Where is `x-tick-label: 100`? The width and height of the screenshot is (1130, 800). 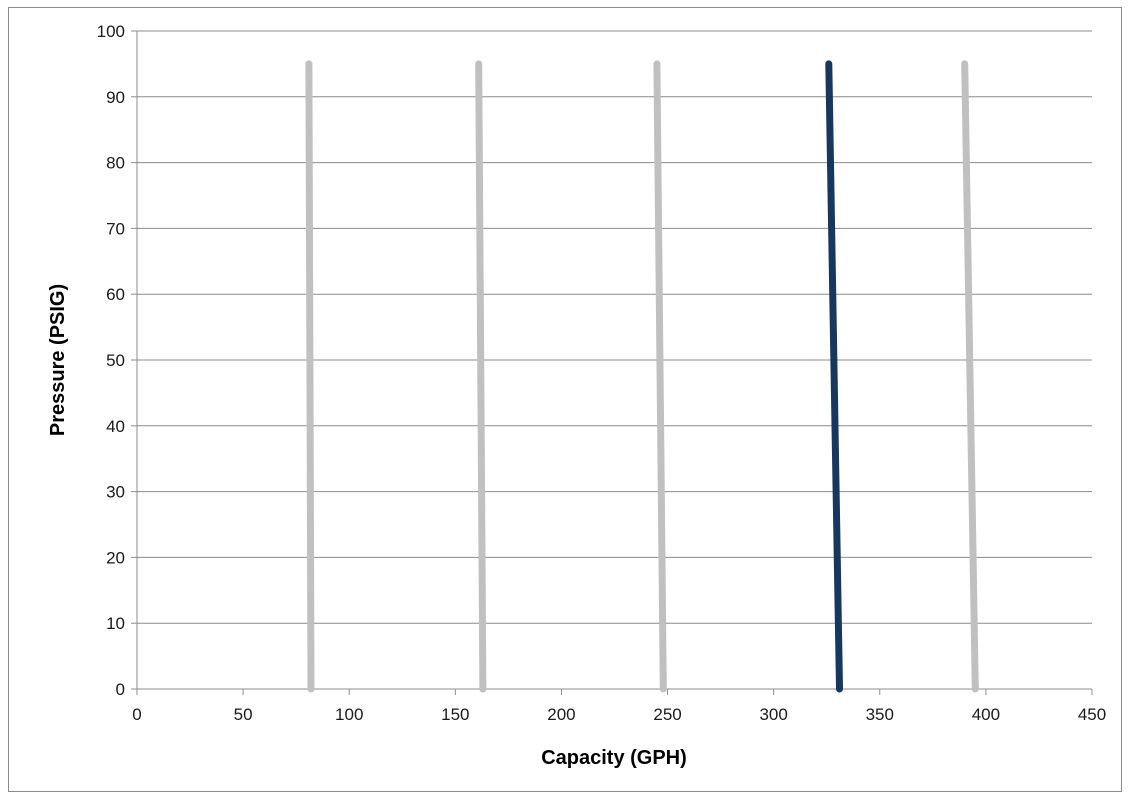
x-tick-label: 100 is located at coordinates (349, 714).